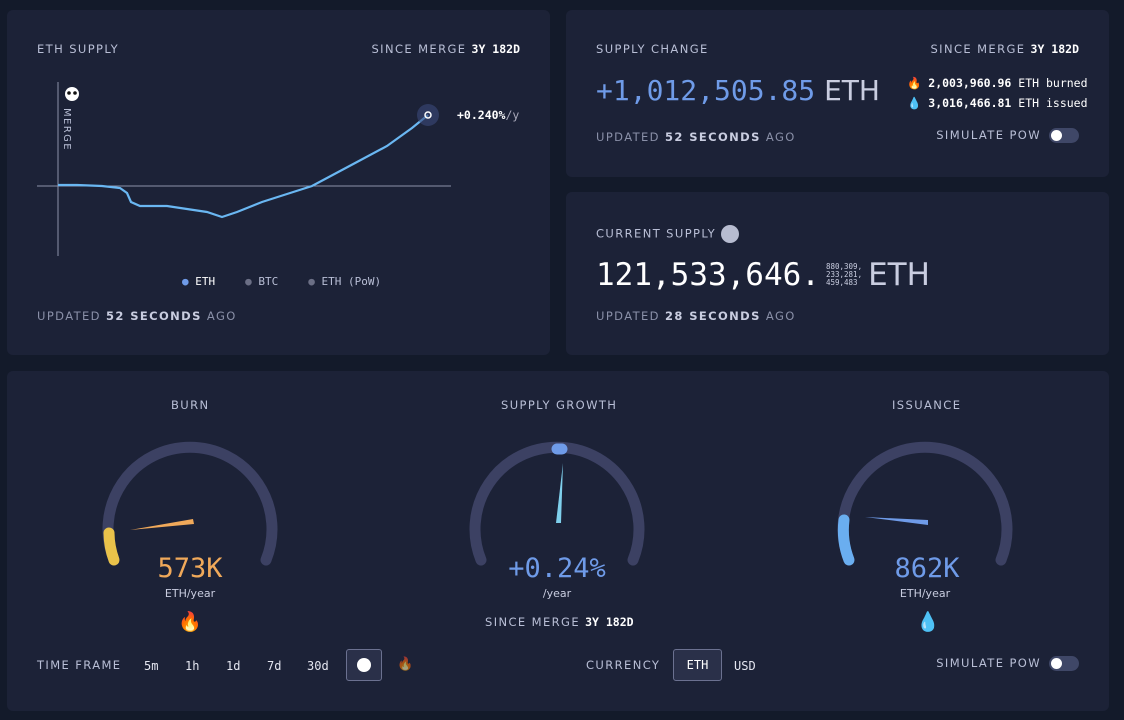 The height and width of the screenshot is (720, 1124). I want to click on issuance-value: 862K, so click(927, 568).